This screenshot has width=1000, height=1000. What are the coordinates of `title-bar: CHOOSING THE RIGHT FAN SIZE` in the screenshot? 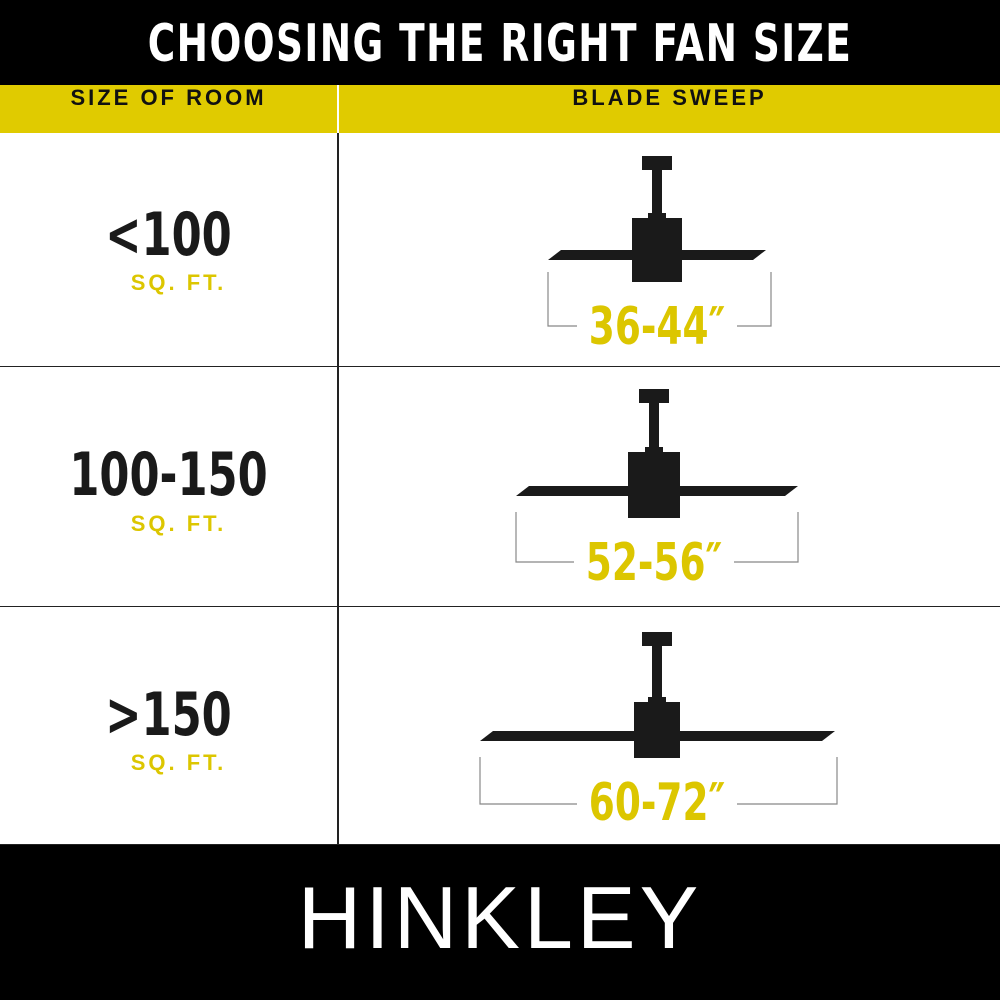 It's located at (500, 42).